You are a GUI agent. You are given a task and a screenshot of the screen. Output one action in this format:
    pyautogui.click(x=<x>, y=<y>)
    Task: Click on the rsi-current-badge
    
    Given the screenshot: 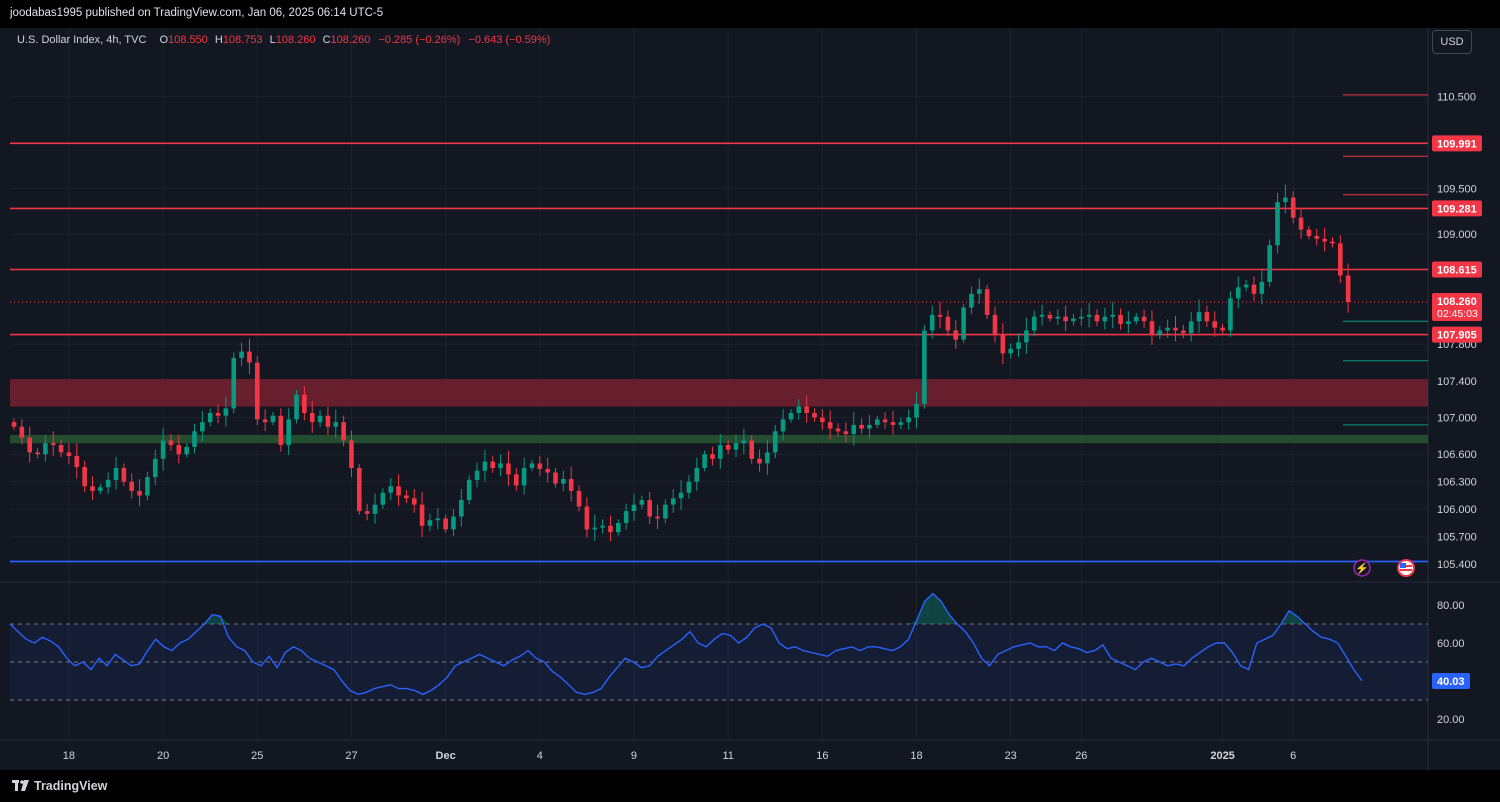 What is the action you would take?
    pyautogui.click(x=1451, y=680)
    